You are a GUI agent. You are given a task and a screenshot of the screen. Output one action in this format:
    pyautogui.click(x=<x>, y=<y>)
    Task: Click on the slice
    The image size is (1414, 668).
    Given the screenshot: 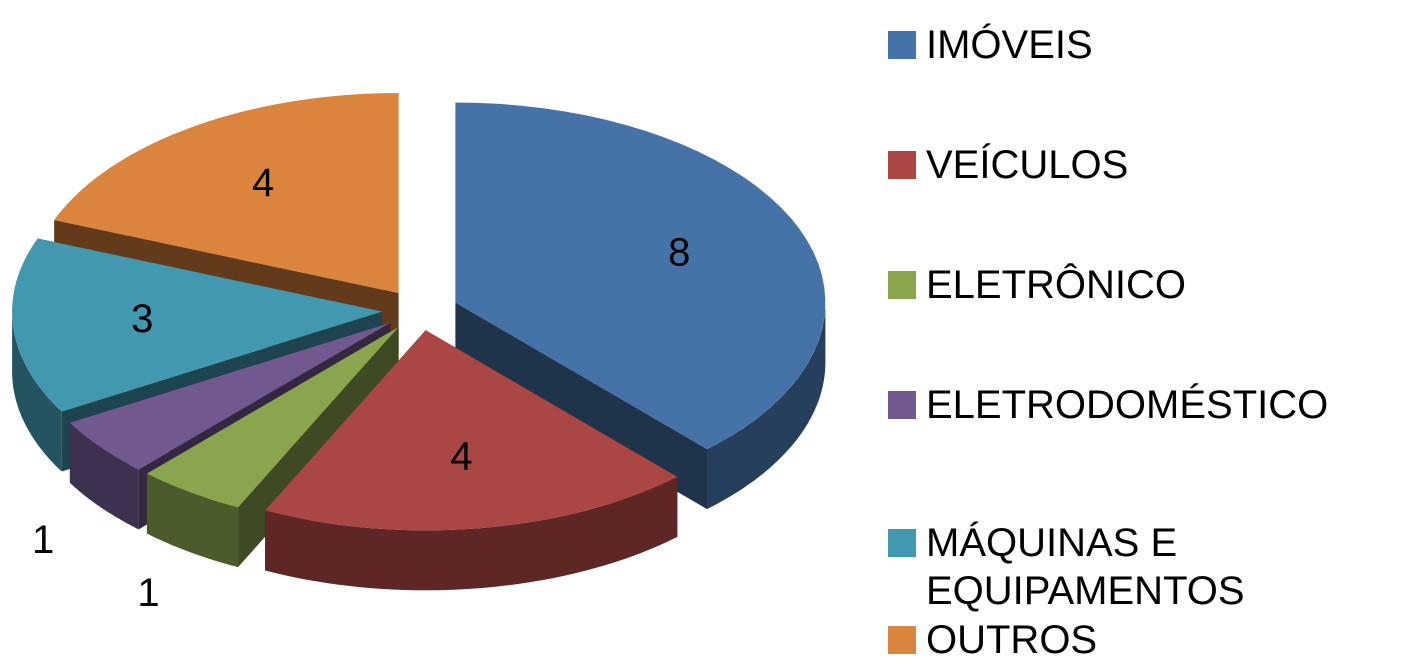 What is the action you would take?
    pyautogui.click(x=471, y=460)
    